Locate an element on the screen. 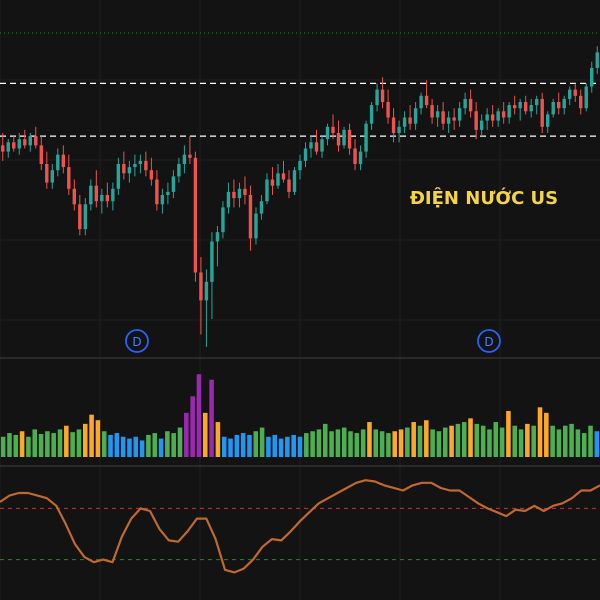  volume-pane is located at coordinates (300, 415).